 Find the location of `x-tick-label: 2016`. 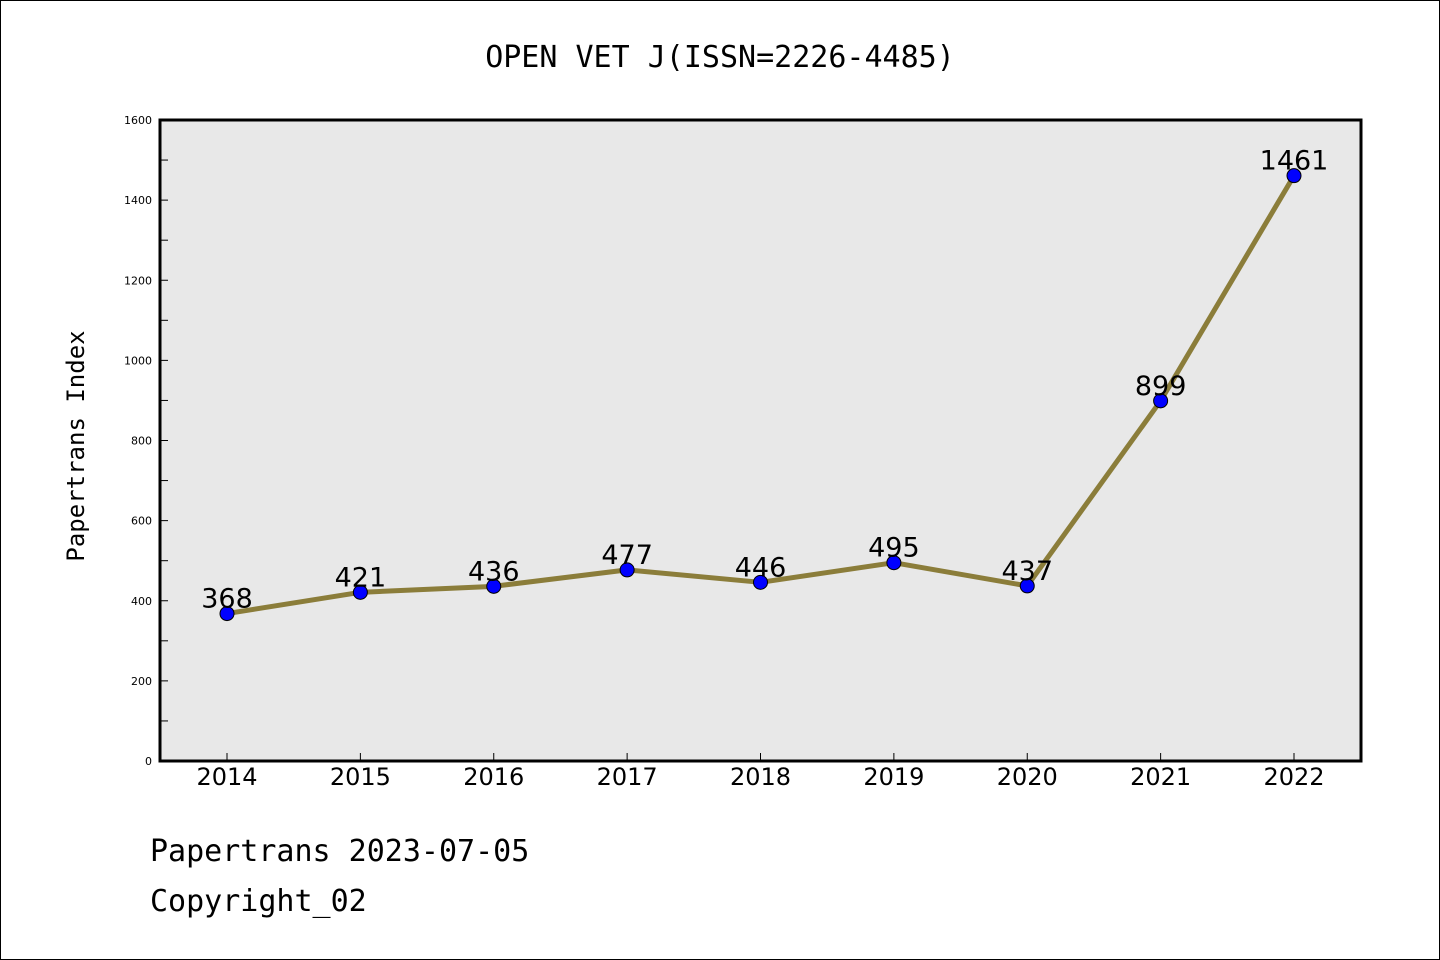

x-tick-label: 2016 is located at coordinates (493, 777).